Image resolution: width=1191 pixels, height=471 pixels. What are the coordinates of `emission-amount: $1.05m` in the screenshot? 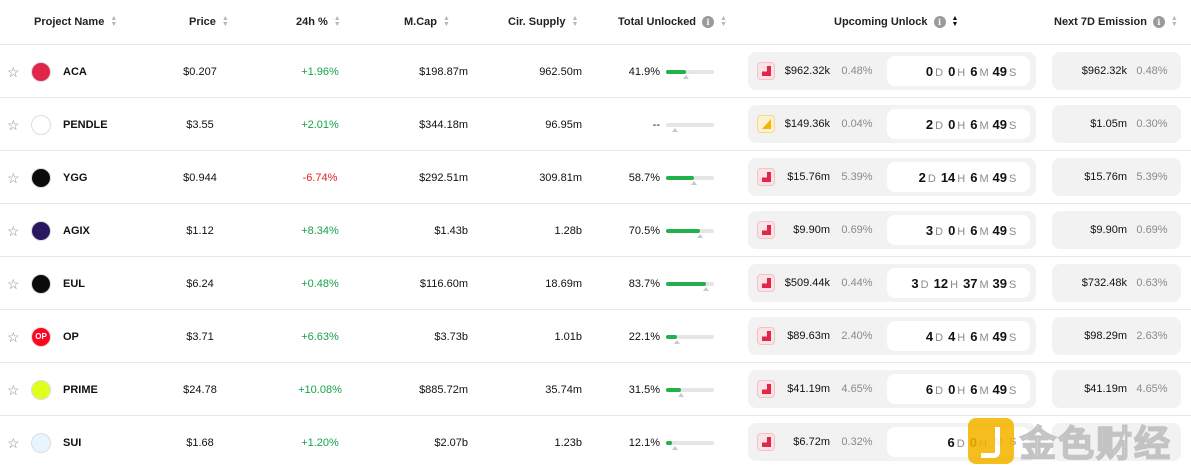 It's located at (1108, 124).